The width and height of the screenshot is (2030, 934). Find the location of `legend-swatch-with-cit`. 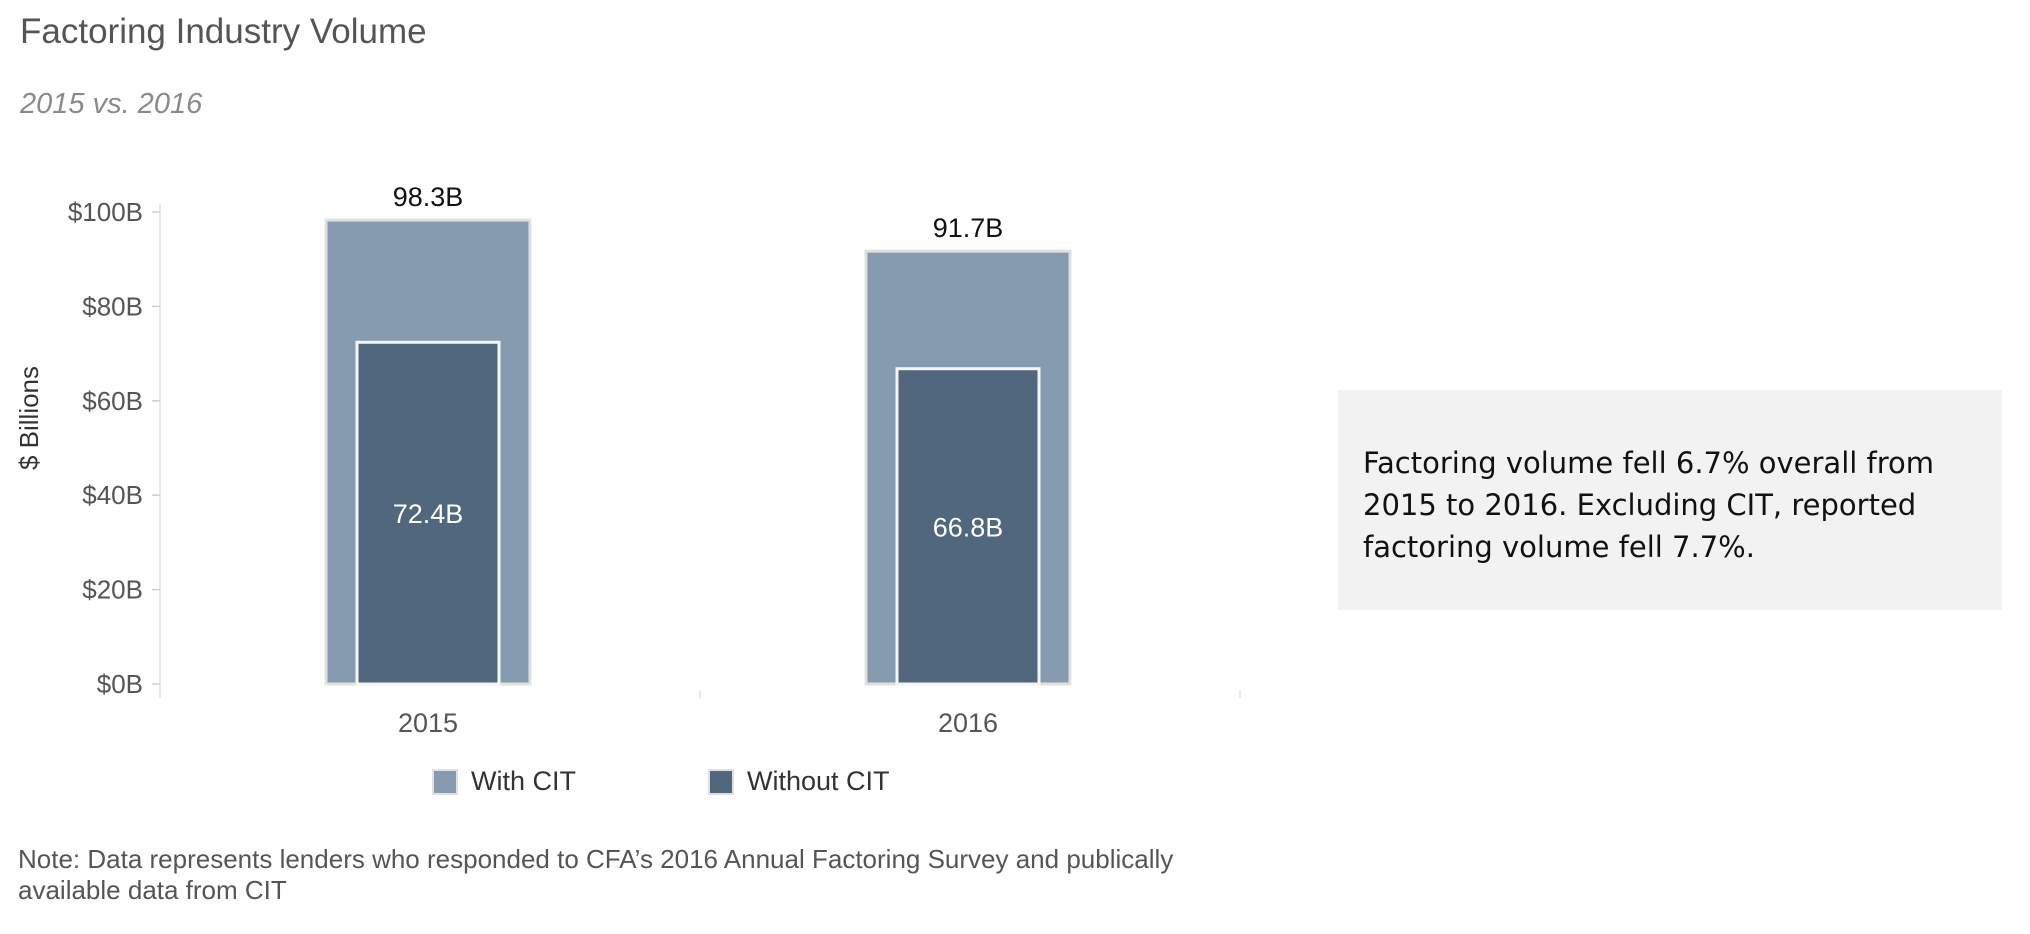

legend-swatch-with-cit is located at coordinates (445, 781).